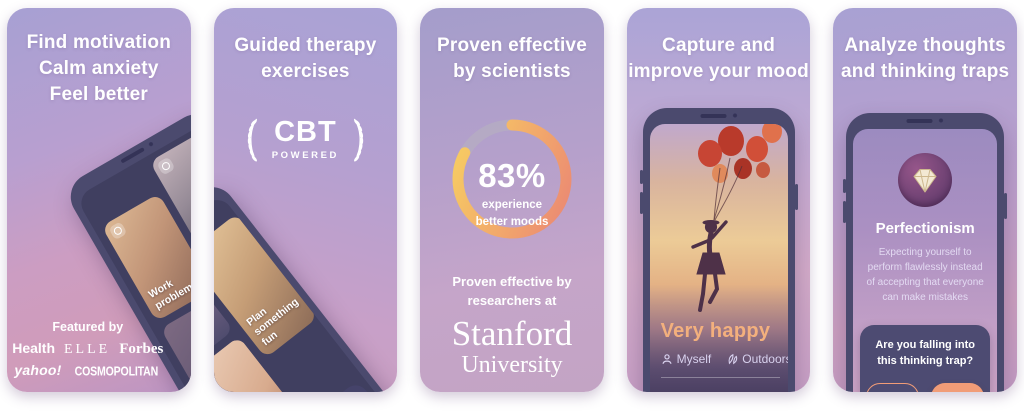 This screenshot has width=1024, height=416. Describe the element at coordinates (98, 95) in the screenshot. I see `heading-line: Feel better` at that location.